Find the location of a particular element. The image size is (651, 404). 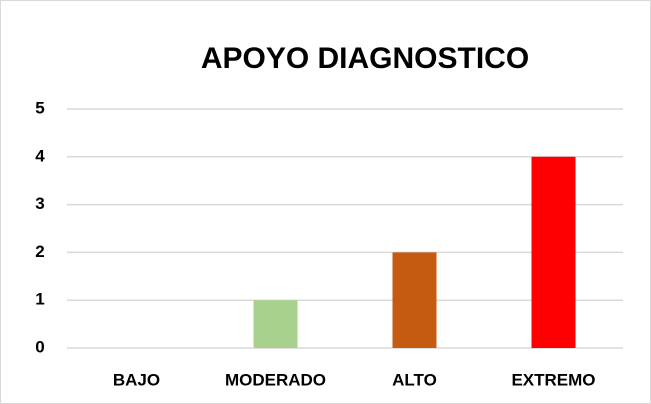

x-tick-label: ALTO is located at coordinates (414, 379).